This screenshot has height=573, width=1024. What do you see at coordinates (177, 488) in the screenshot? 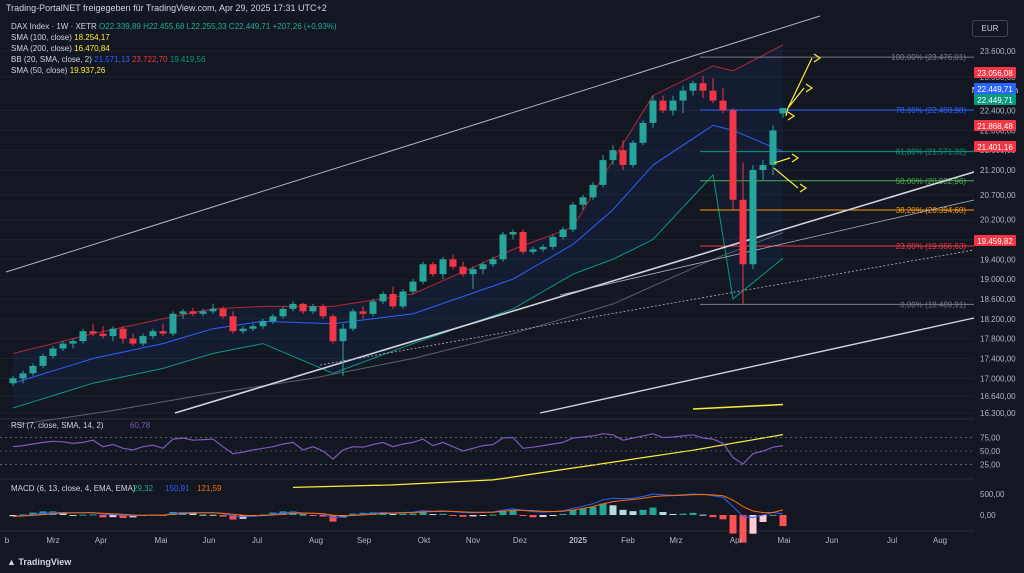
I see `macd-value: 150,91` at bounding box center [177, 488].